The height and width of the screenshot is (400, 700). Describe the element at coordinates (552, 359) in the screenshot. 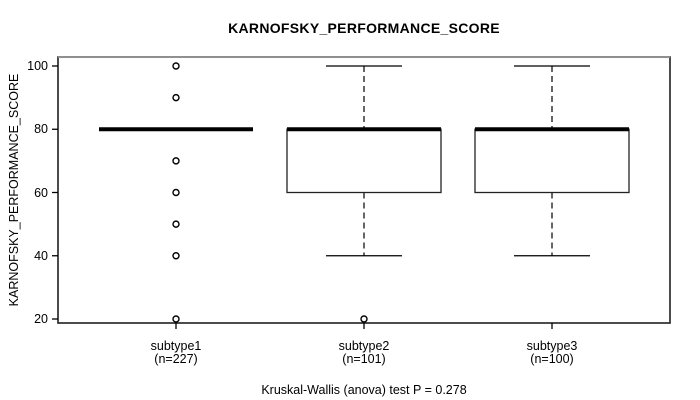

I see `group-n: (n=100)` at that location.